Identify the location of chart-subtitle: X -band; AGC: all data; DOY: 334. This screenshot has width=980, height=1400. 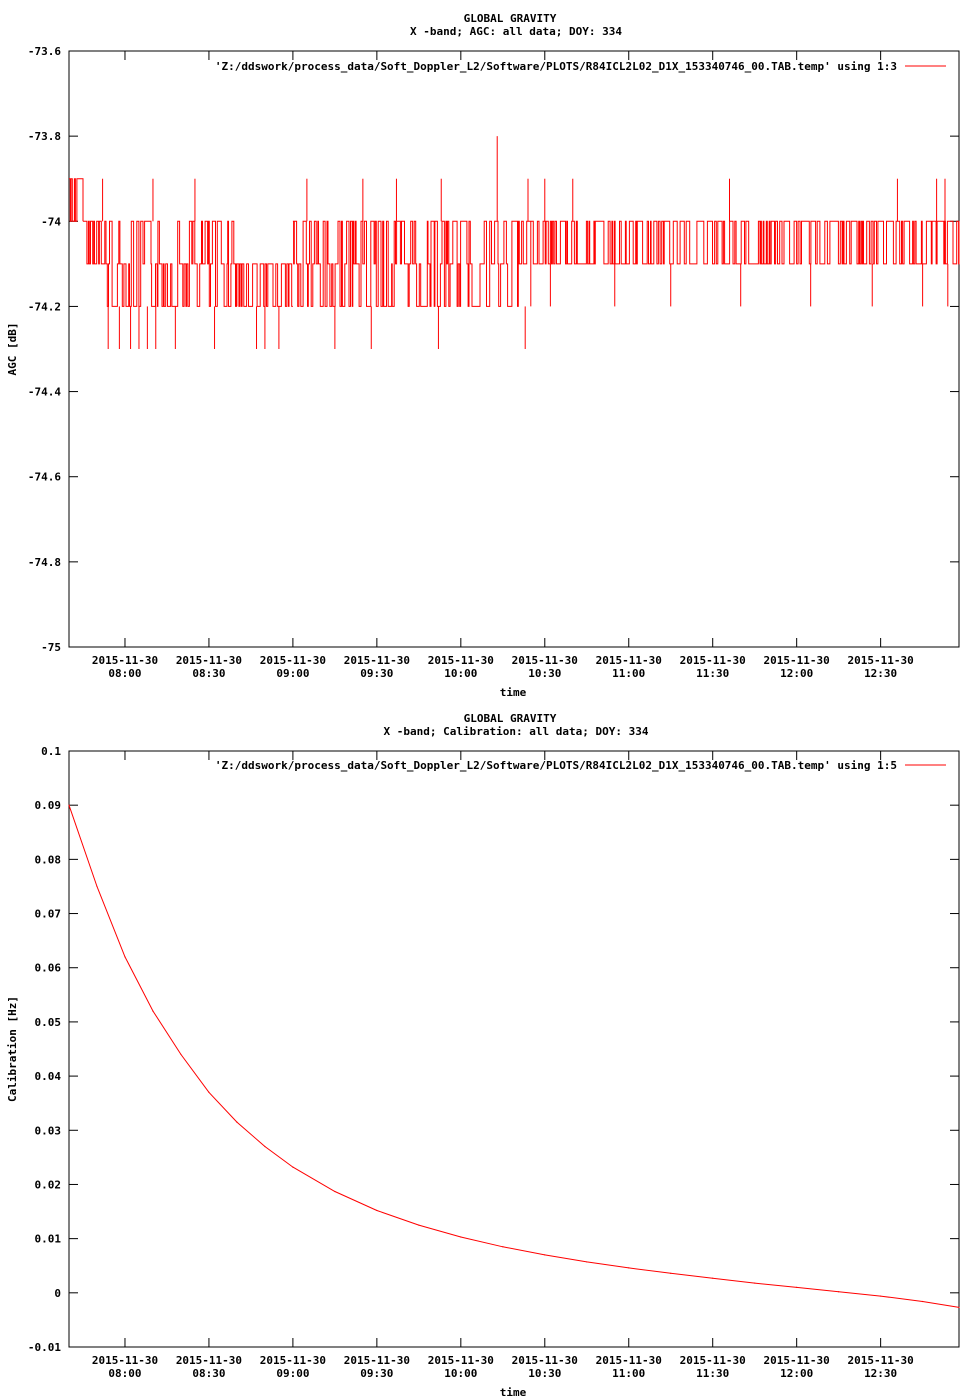
(516, 31).